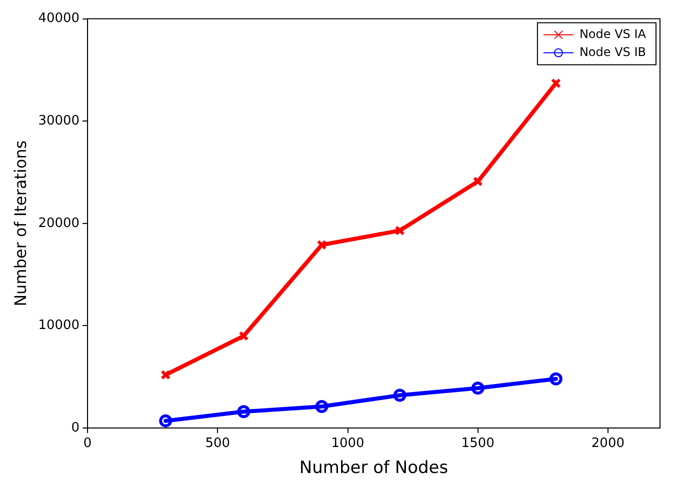 The width and height of the screenshot is (678, 491). What do you see at coordinates (373, 468) in the screenshot?
I see `x-axis-title: Number of Nodes` at bounding box center [373, 468].